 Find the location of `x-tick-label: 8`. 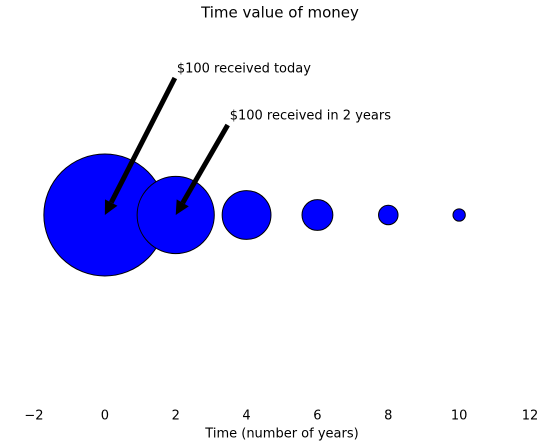

x-tick-label: 8 is located at coordinates (388, 416).